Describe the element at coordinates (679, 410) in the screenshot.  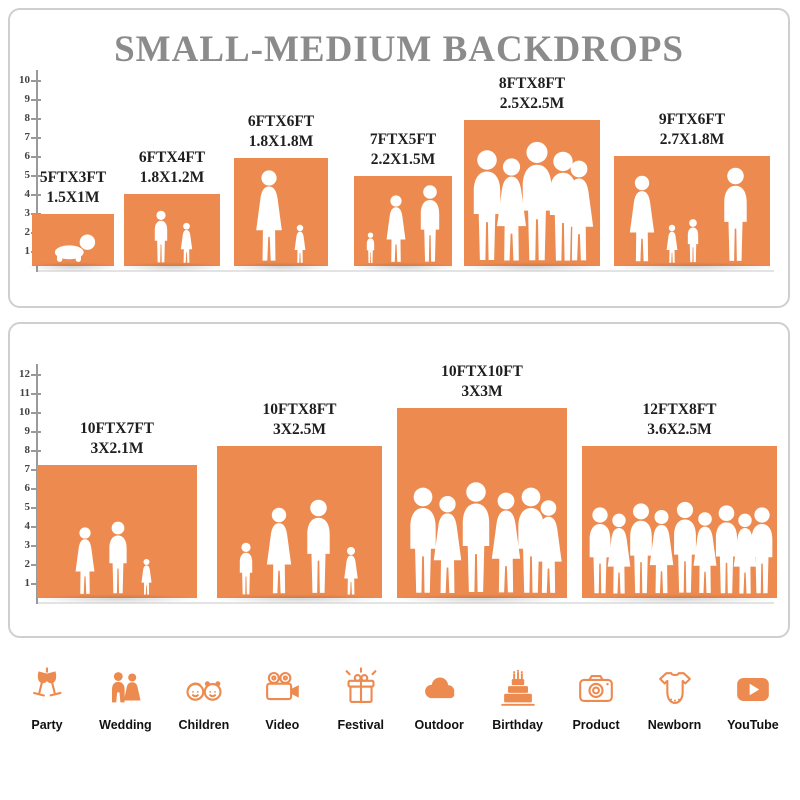
I see `backdrop-size-ft: 12FTX8FT` at that location.